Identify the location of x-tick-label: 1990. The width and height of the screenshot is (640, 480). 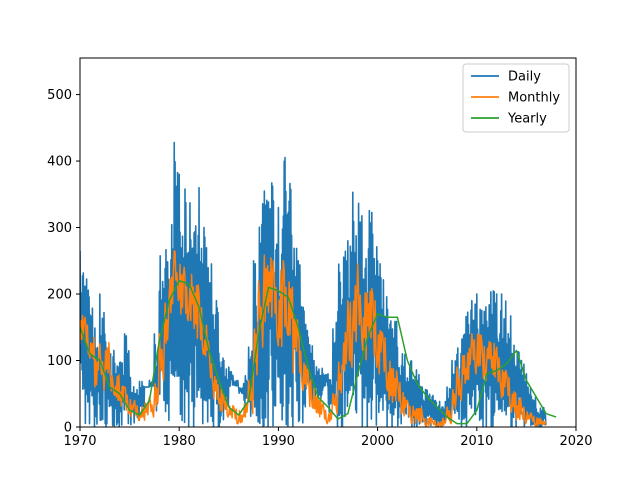
(278, 441).